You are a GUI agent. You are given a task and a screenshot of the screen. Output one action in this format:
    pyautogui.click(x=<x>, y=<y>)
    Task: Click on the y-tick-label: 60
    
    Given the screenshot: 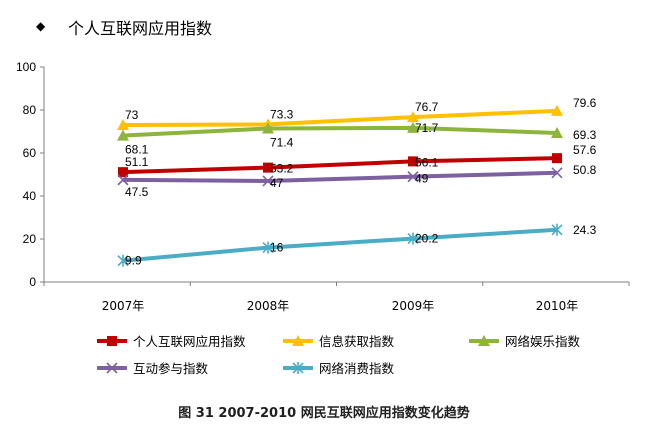 What is the action you would take?
    pyautogui.click(x=30, y=153)
    